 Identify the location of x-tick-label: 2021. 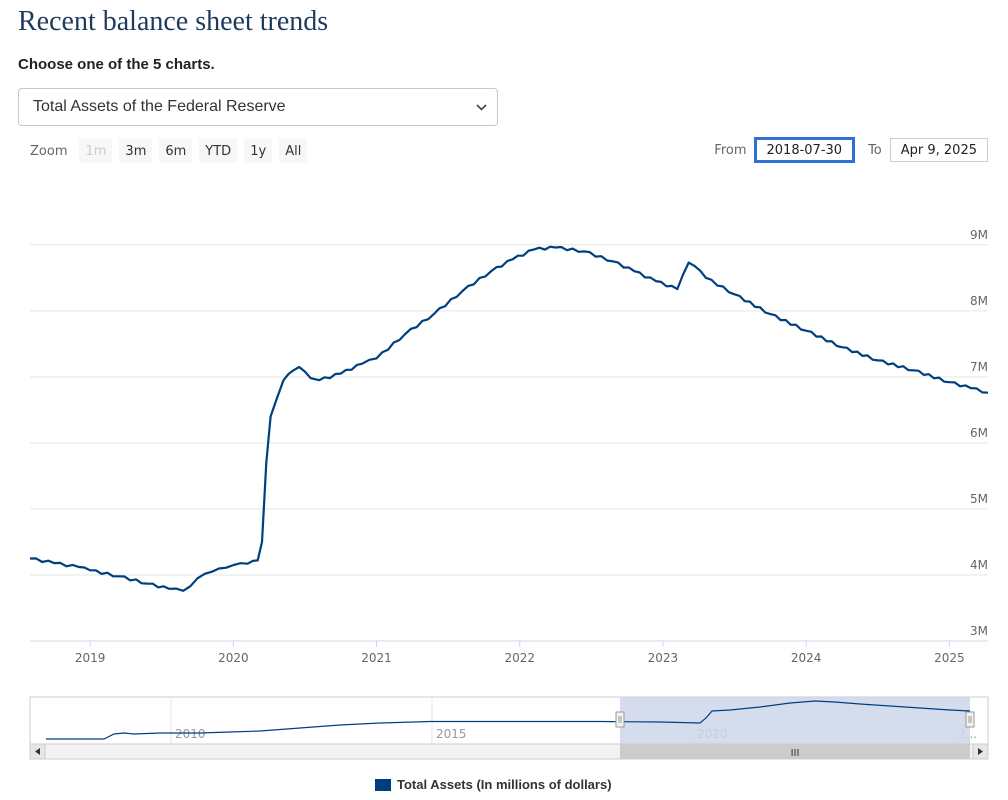
(376, 658).